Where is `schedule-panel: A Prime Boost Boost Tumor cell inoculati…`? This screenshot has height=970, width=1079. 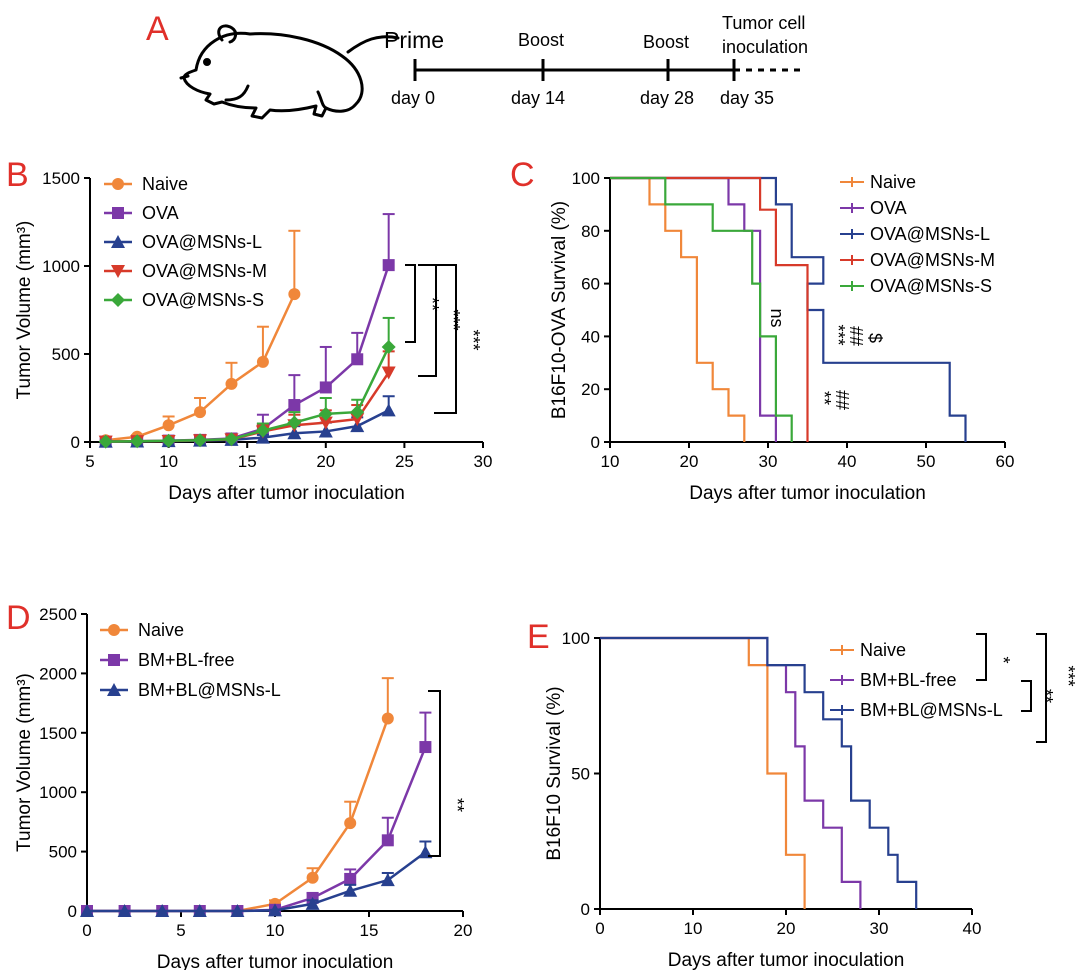 schedule-panel: A Prime Boost Boost Tumor cell inoculati… is located at coordinates (477, 65).